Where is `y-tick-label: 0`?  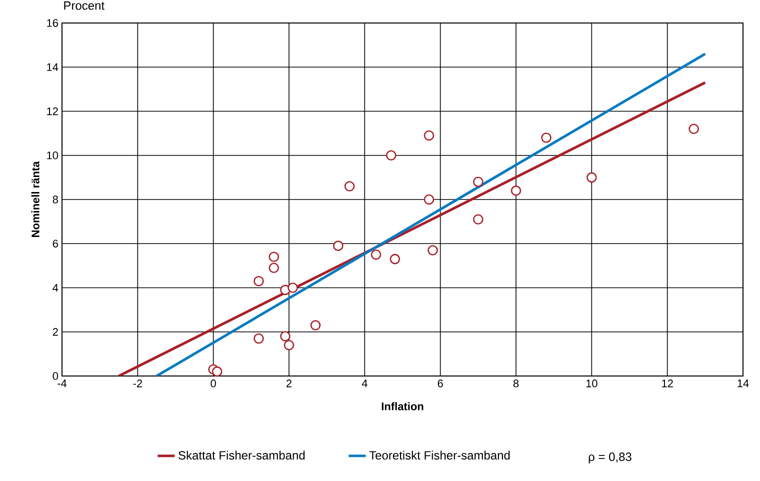
y-tick-label: 0 is located at coordinates (55, 376).